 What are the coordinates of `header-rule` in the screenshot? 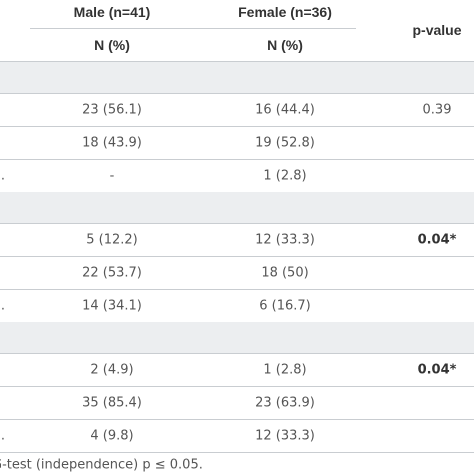 It's located at (193, 28).